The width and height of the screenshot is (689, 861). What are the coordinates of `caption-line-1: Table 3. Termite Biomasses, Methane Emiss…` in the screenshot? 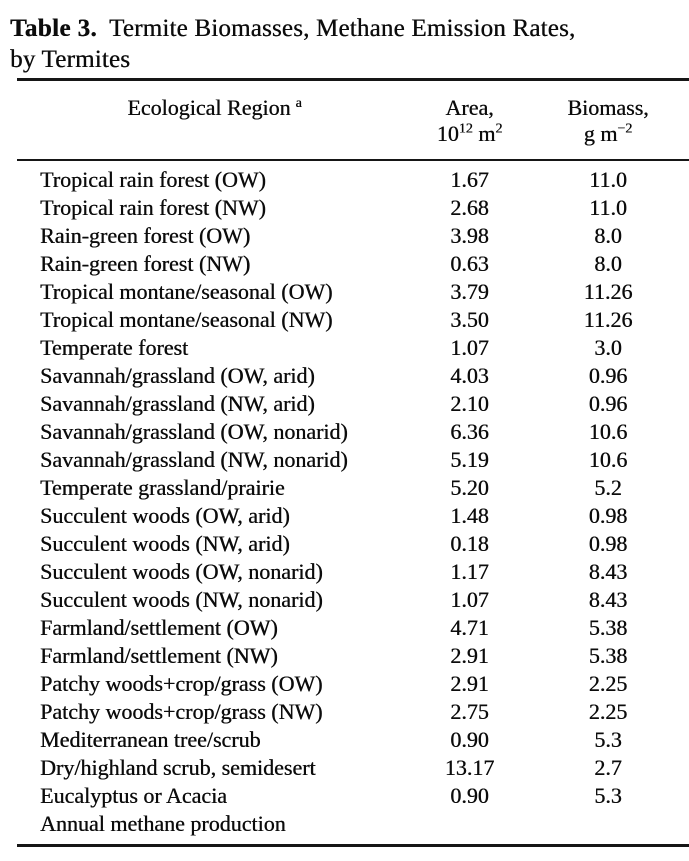 It's located at (292, 28).